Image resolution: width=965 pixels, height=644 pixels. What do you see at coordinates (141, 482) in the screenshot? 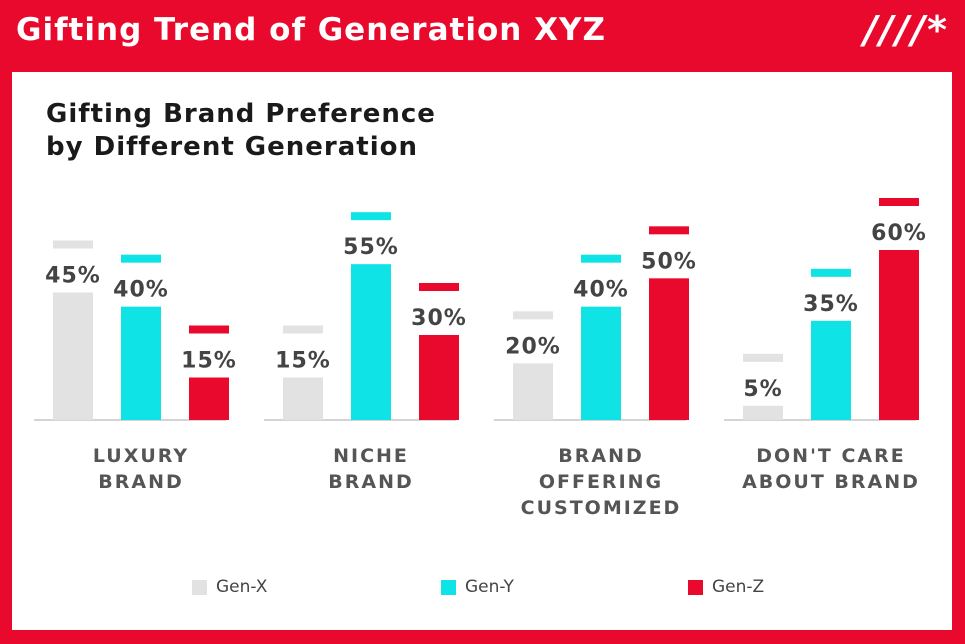
I see `category-label-1-line-2: BRAND` at bounding box center [141, 482].